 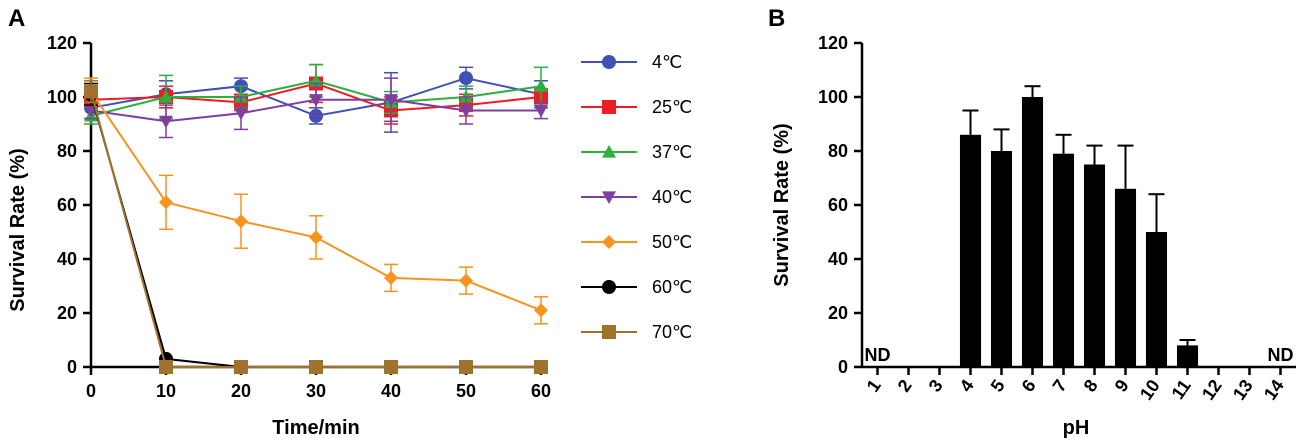 I want to click on legend-label: 60℃, so click(x=672, y=287).